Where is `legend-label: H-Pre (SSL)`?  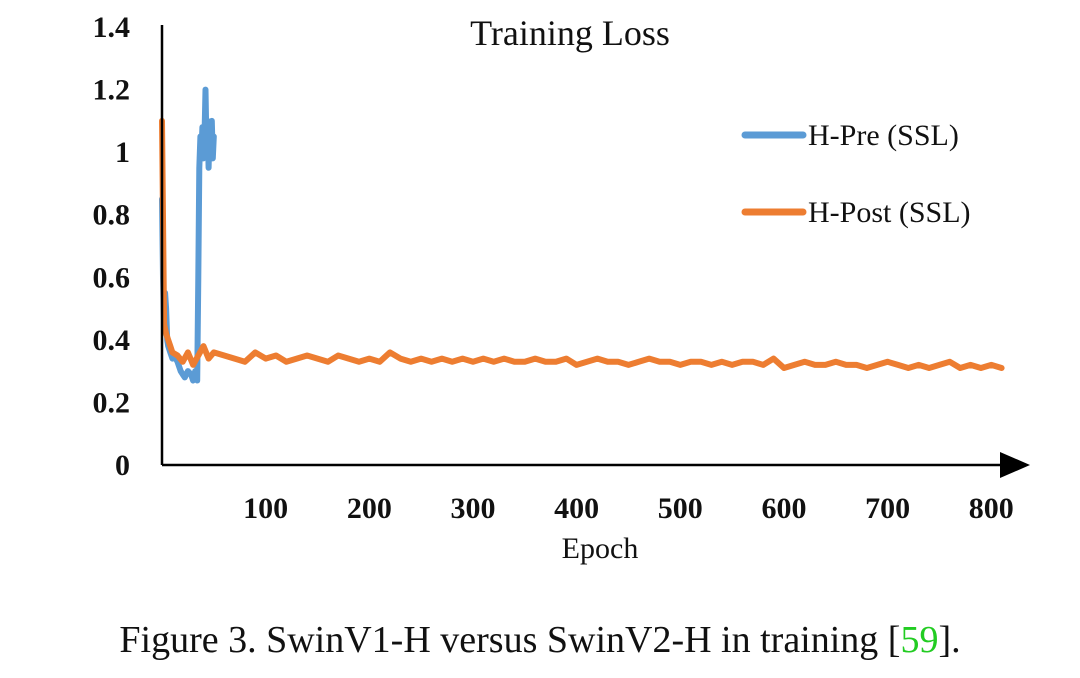
legend-label: H-Pre (SSL) is located at coordinates (883, 135).